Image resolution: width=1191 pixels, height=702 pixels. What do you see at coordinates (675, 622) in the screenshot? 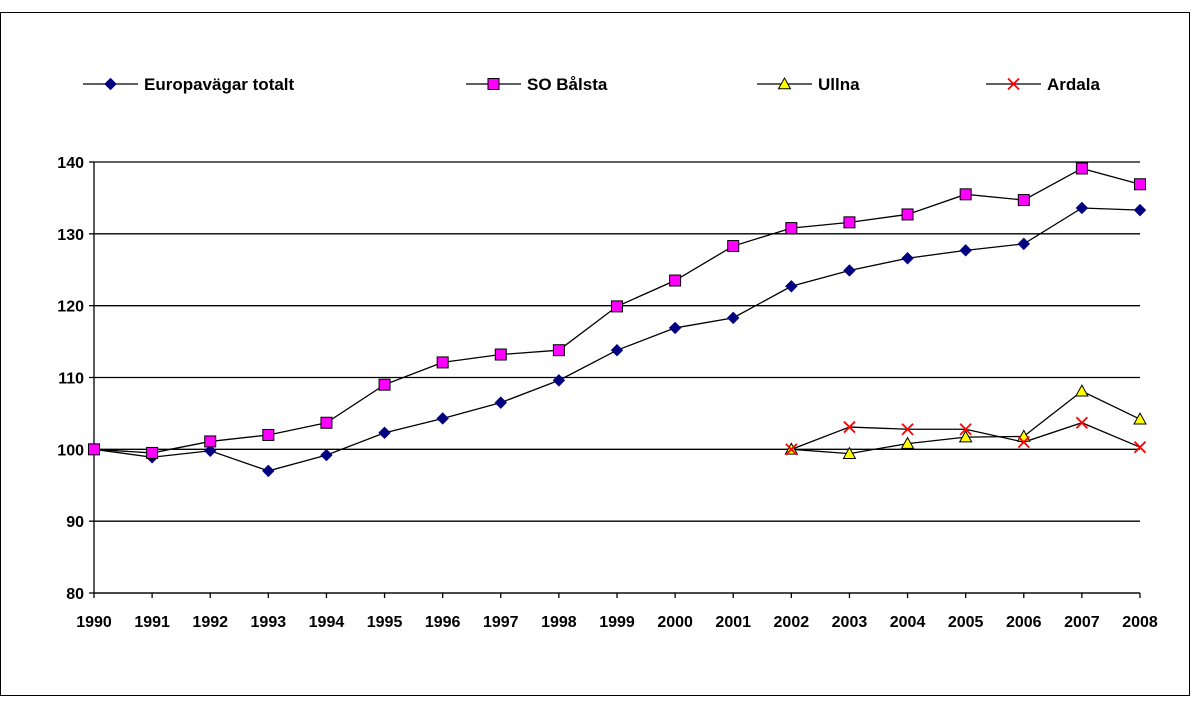
I see `x-tick-label: 2000` at bounding box center [675, 622].